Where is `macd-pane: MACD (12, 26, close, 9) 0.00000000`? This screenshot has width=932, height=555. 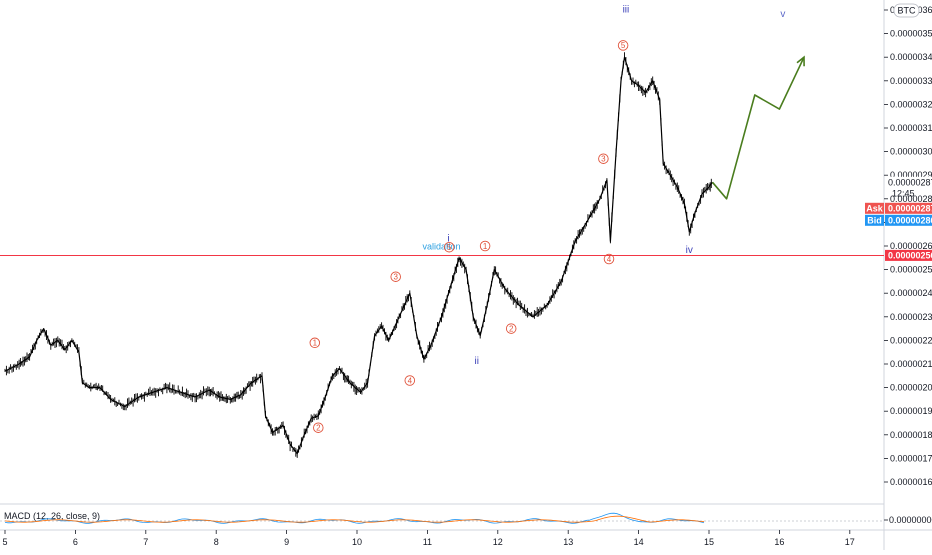 macd-pane: MACD (12, 26, close, 9) 0.00000000 is located at coordinates (466, 518).